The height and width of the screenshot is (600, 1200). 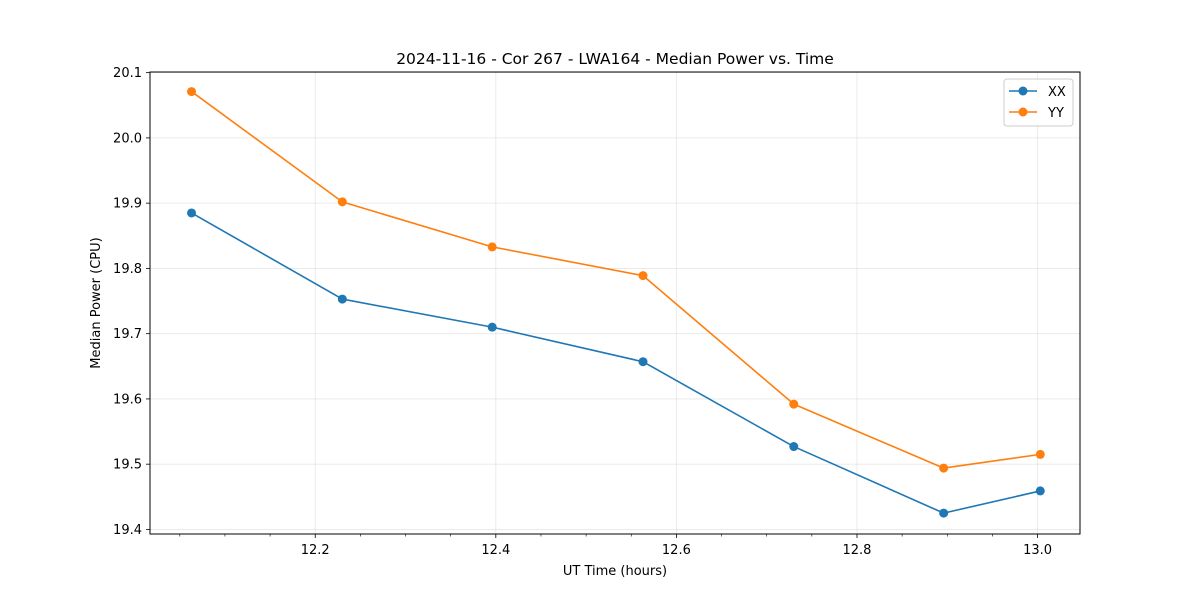 I want to click on x-tick-label: 12.8, so click(x=857, y=550).